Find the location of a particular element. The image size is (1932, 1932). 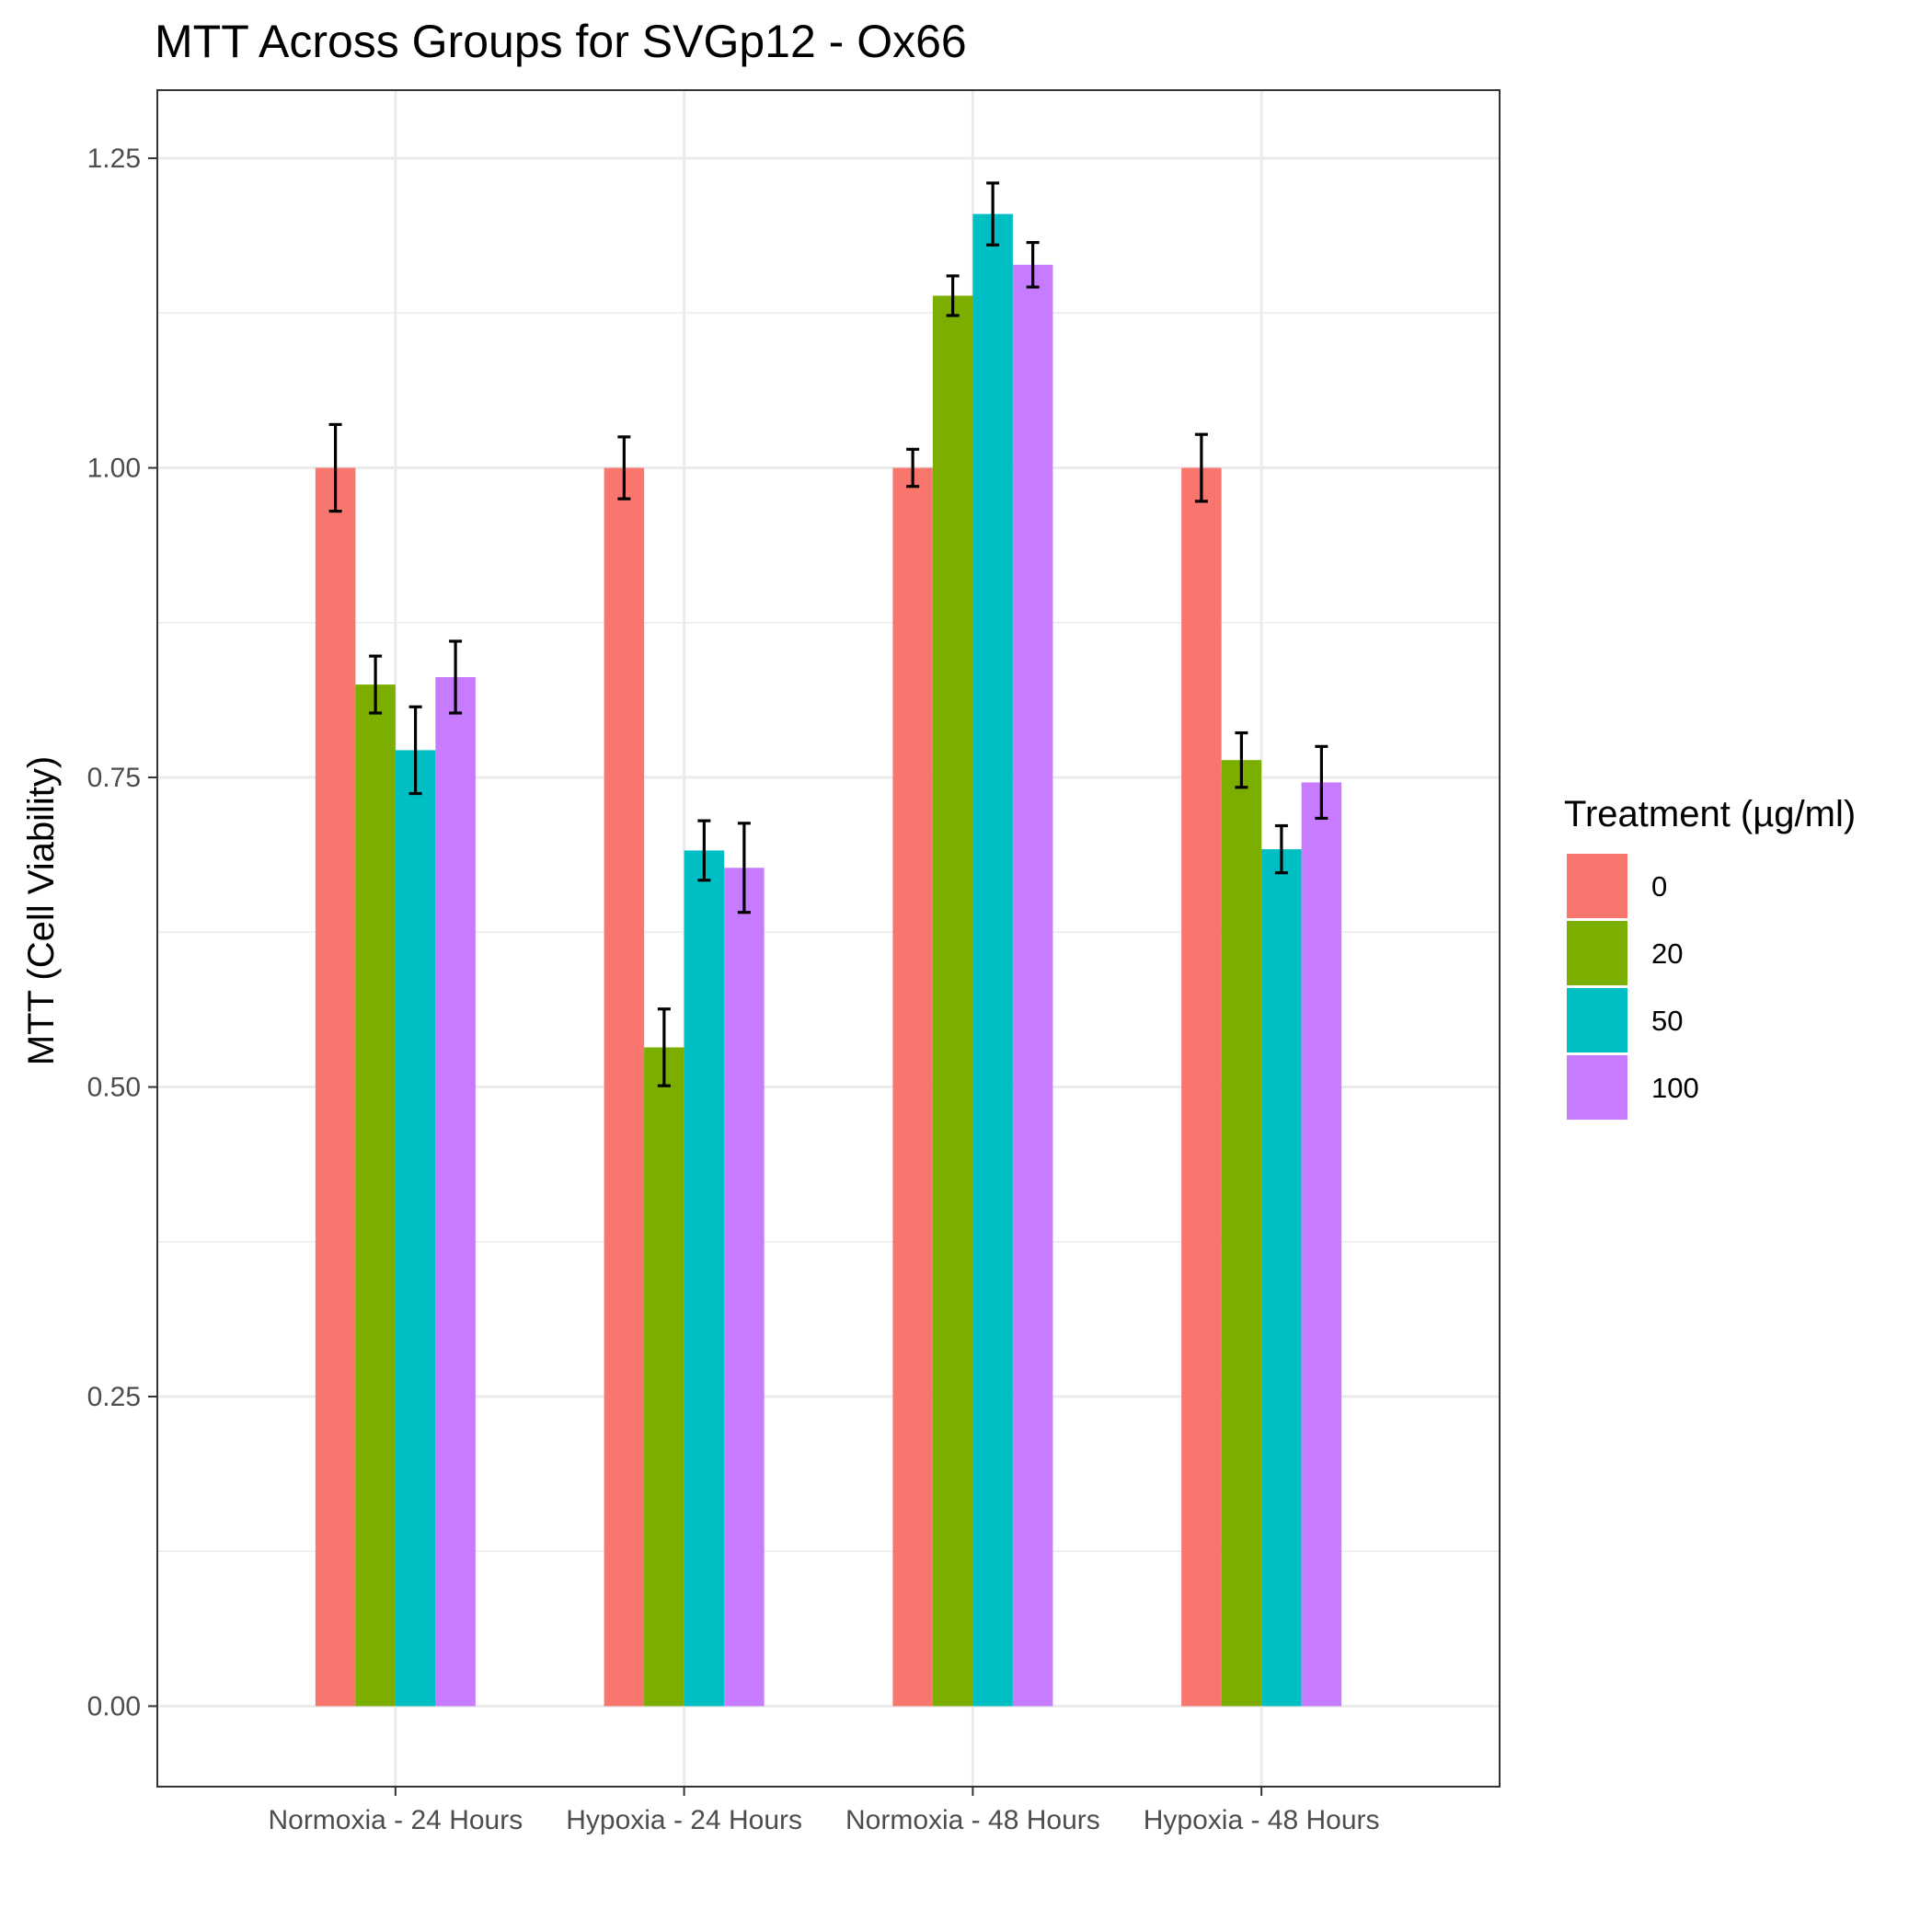

legend-label: 50 is located at coordinates (1667, 1021).